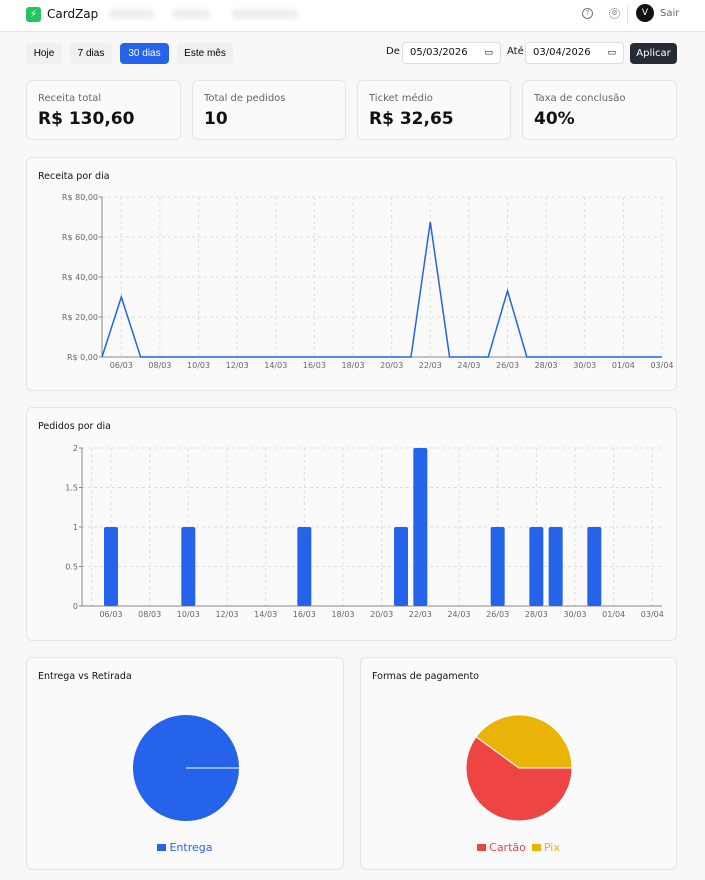 This screenshot has width=705, height=880. What do you see at coordinates (353, 365) in the screenshot?
I see `x-tick-label: 18/03` at bounding box center [353, 365].